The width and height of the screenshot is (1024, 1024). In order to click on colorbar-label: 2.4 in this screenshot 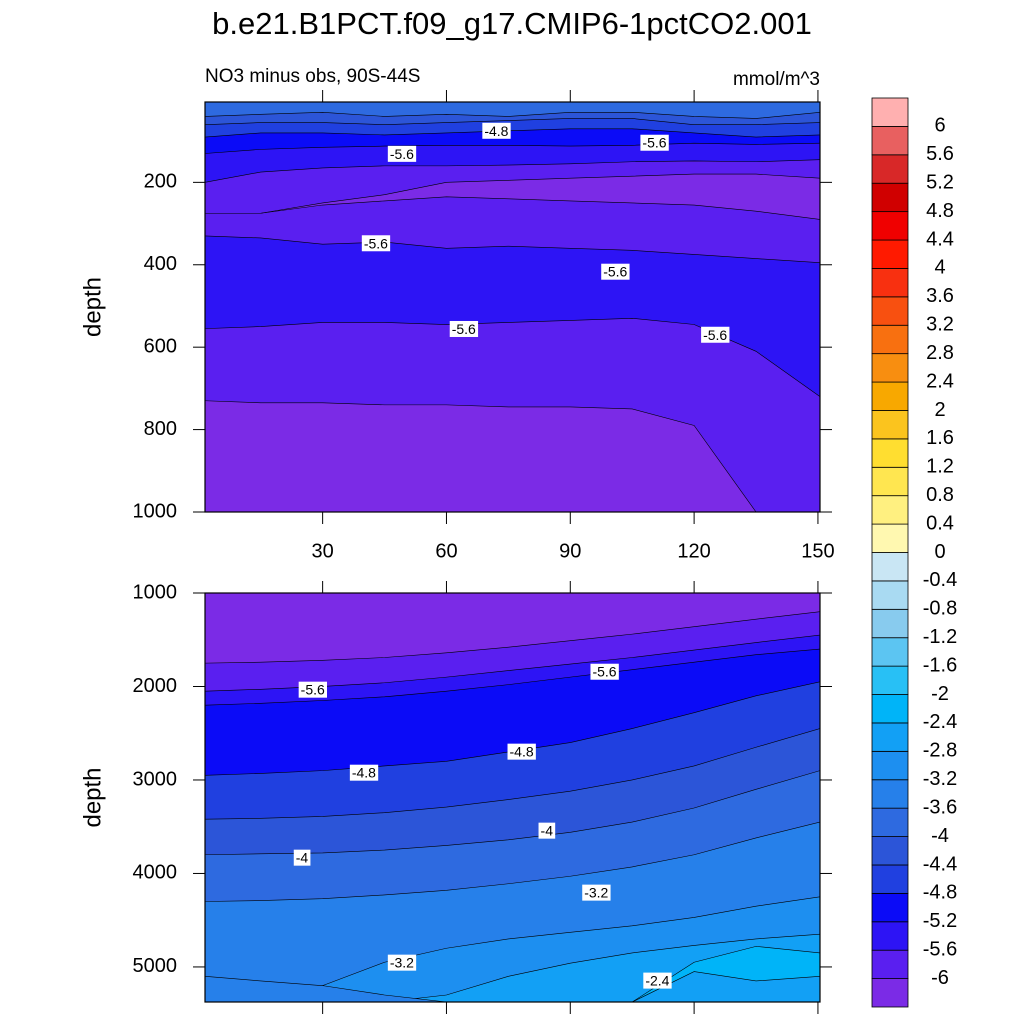, I will do `click(940, 381)`.